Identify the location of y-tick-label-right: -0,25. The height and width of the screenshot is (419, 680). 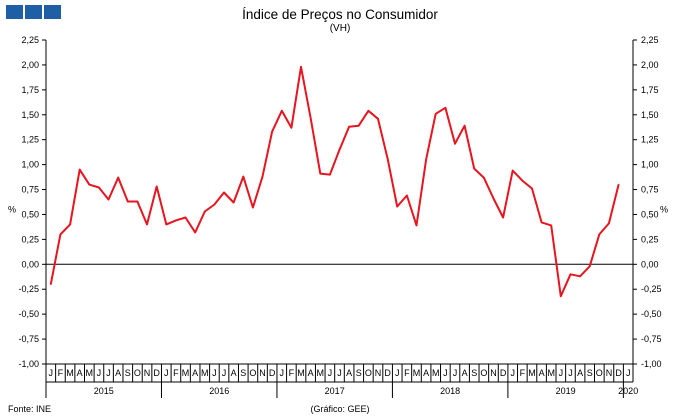
(651, 289).